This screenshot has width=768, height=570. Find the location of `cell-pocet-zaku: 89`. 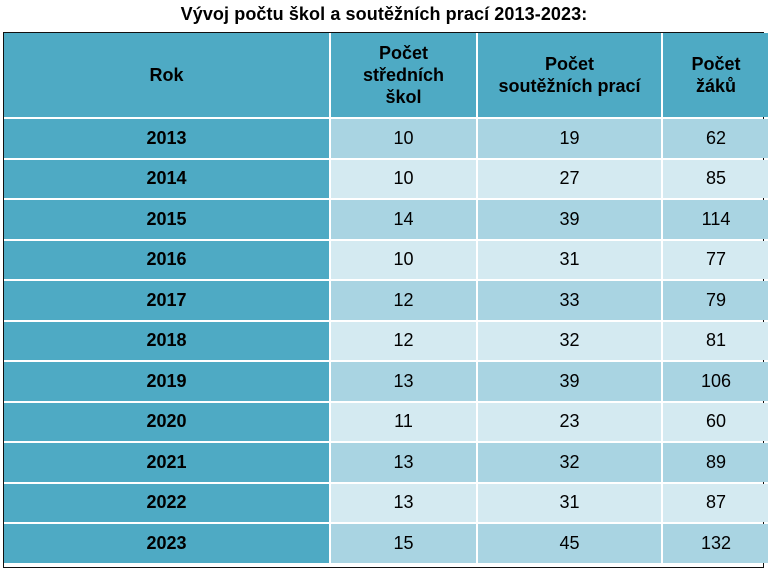

cell-pocet-zaku: 89 is located at coordinates (715, 462).